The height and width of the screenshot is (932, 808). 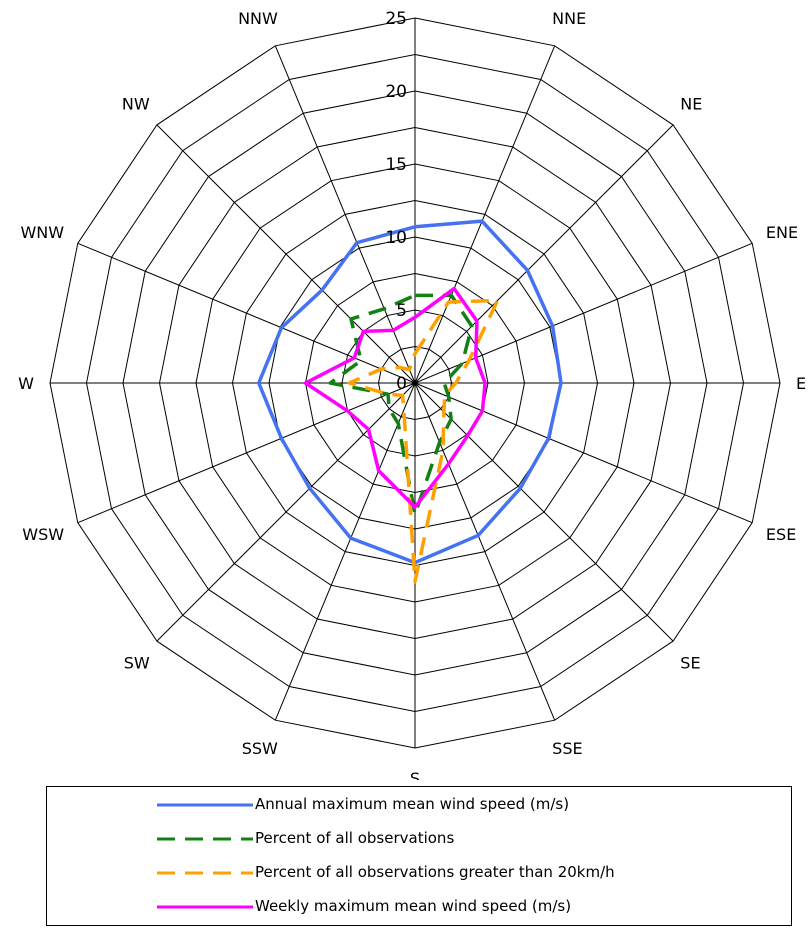 I want to click on direction-label-ne: NE, so click(x=691, y=104).